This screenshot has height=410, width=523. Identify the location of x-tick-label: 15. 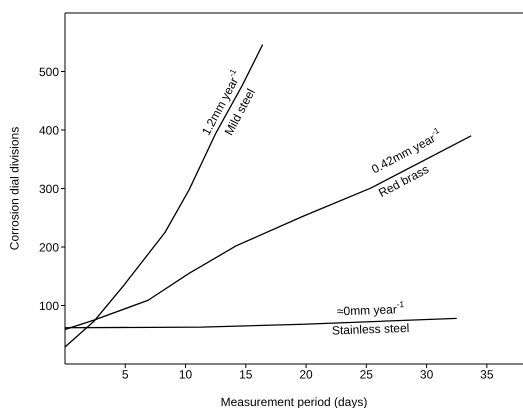
(246, 375).